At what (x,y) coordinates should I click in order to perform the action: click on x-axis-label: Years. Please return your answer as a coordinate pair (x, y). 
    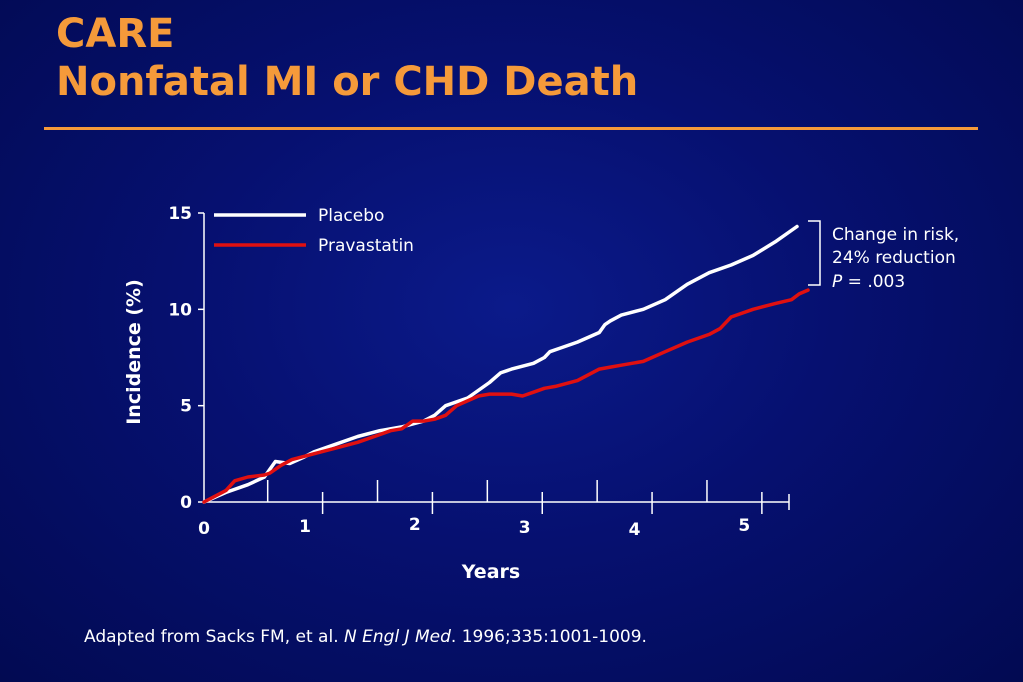
    Looking at the image, I should click on (490, 572).